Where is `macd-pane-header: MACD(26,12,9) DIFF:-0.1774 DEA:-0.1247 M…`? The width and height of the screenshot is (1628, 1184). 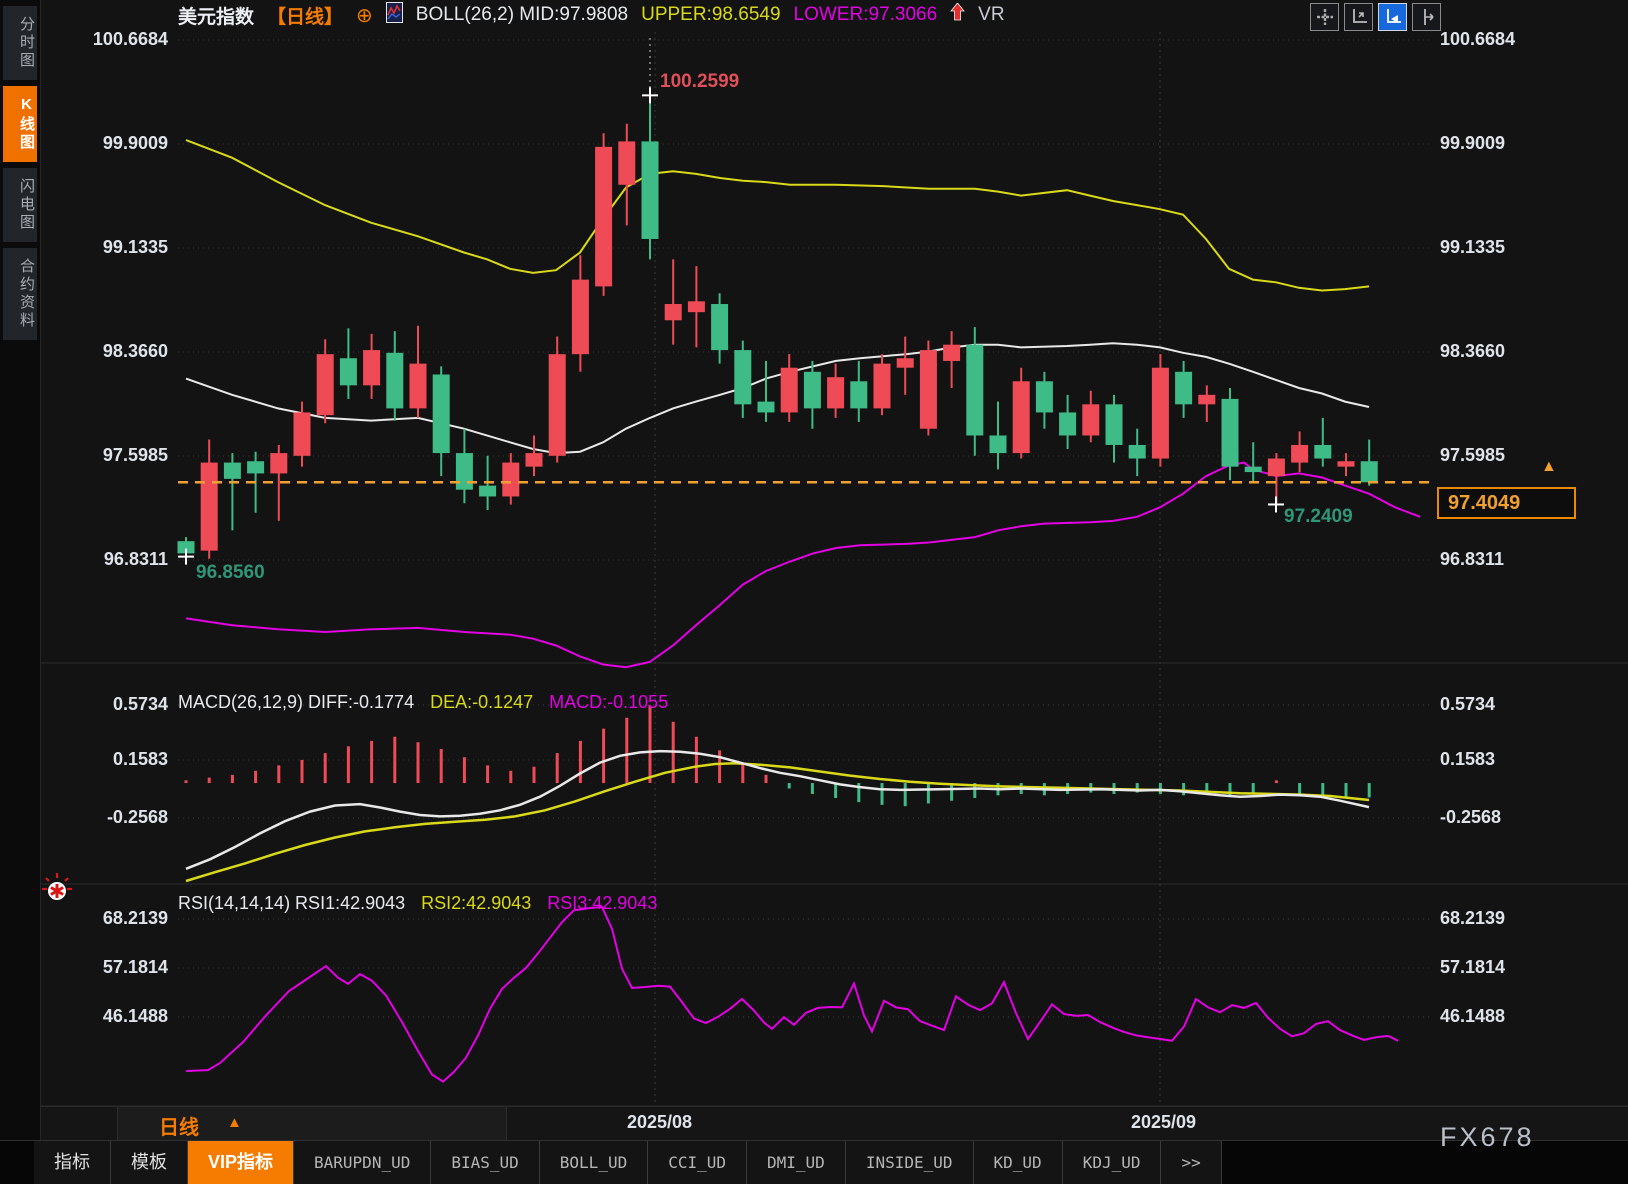
macd-pane-header: MACD(26,12,9) DIFF:-0.1774 DEA:-0.1247 M… is located at coordinates (423, 702).